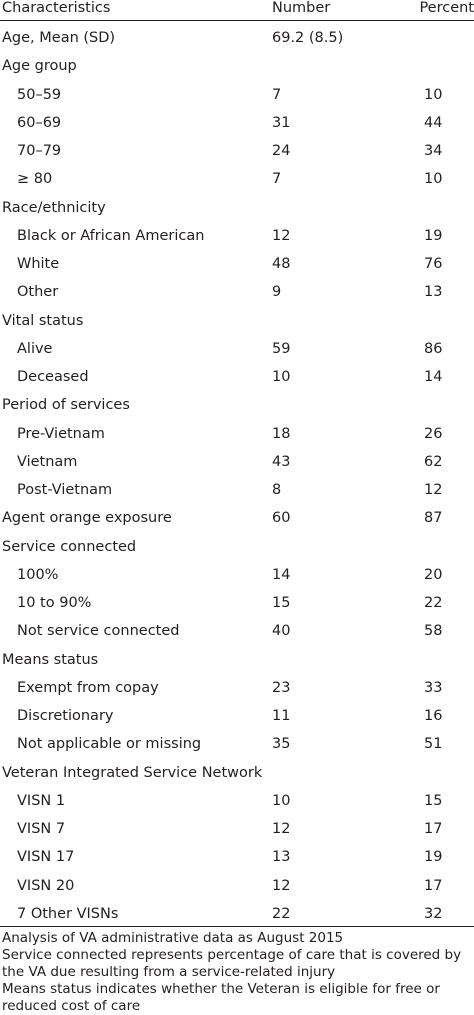 The width and height of the screenshot is (474, 1015). What do you see at coordinates (433, 348) in the screenshot?
I see `row-percent: 86` at bounding box center [433, 348].